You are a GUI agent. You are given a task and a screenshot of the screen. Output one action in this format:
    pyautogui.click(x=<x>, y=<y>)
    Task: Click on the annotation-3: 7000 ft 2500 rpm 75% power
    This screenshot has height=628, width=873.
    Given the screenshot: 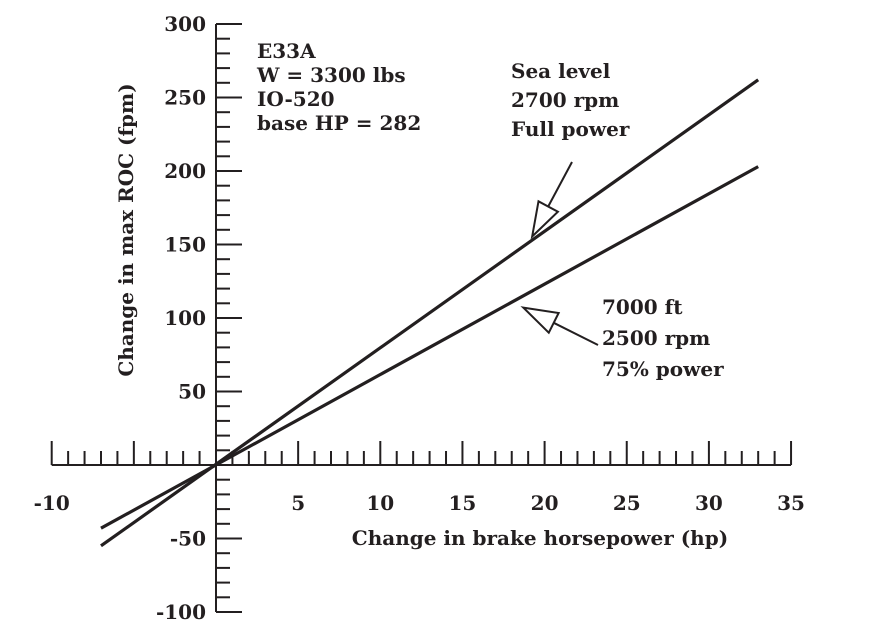 What is the action you would take?
    pyautogui.click(x=663, y=338)
    